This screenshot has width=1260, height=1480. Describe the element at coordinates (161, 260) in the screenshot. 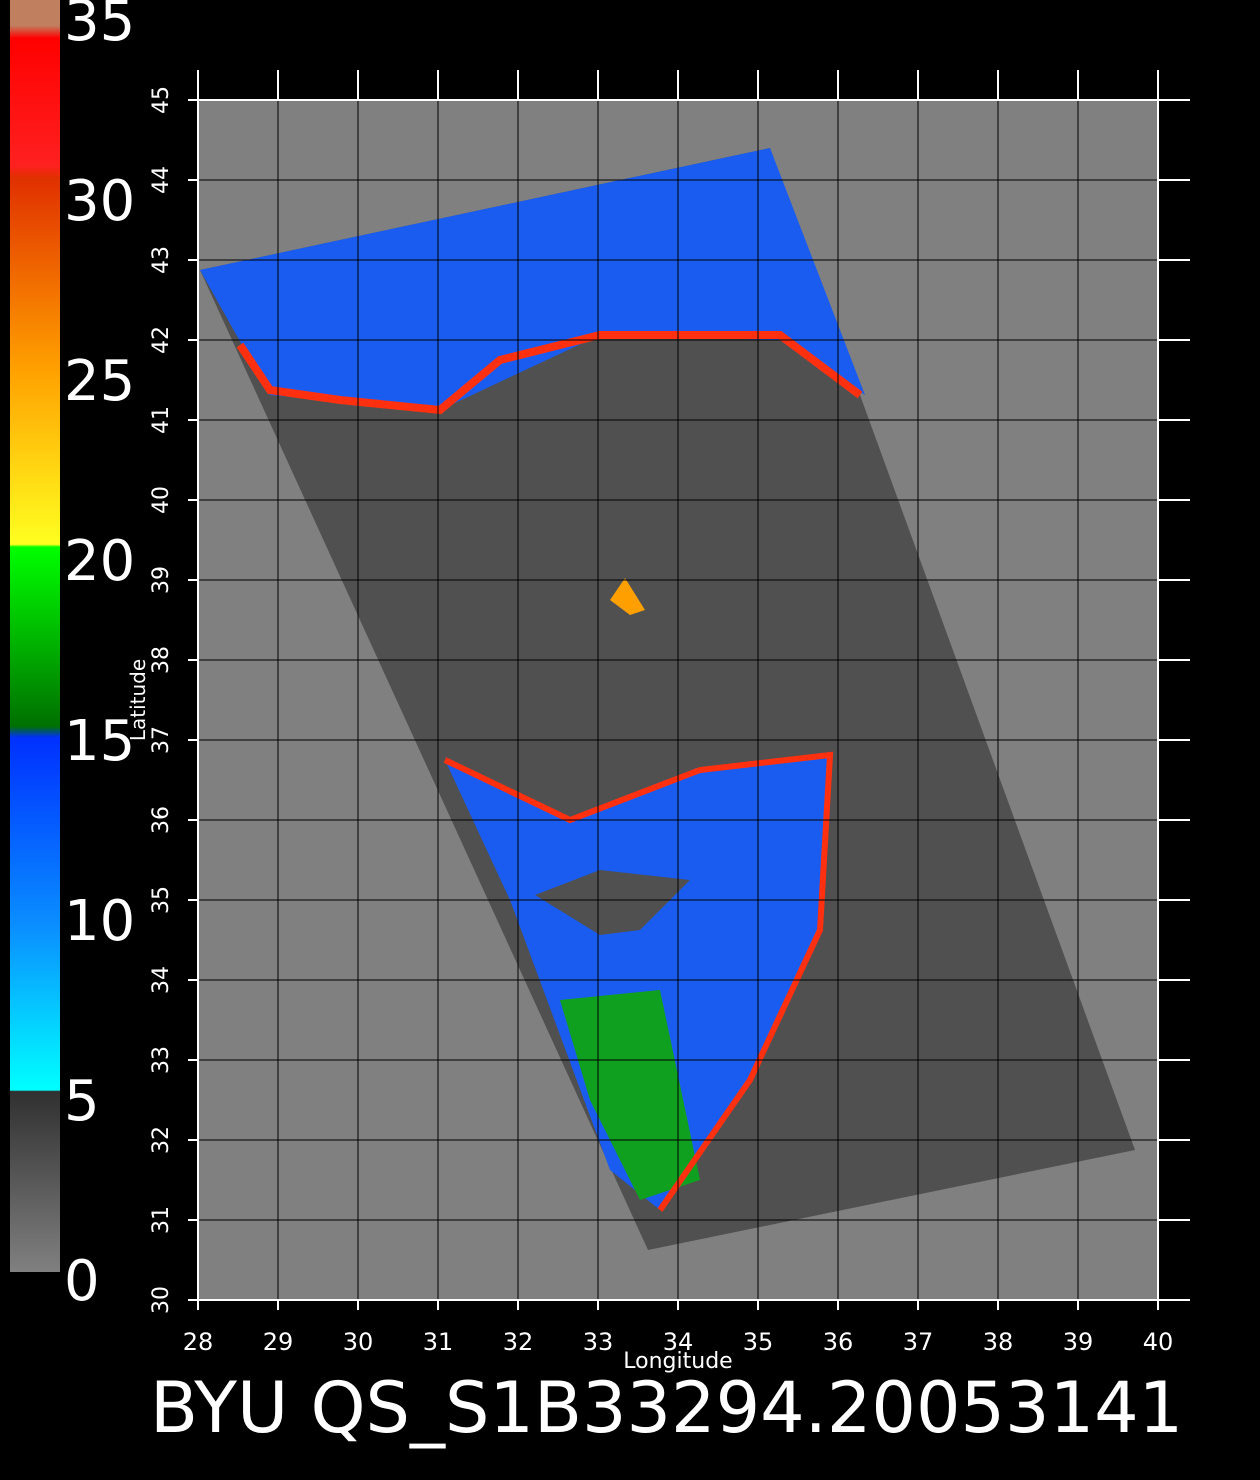

I see `y-tick-label: 43` at that location.